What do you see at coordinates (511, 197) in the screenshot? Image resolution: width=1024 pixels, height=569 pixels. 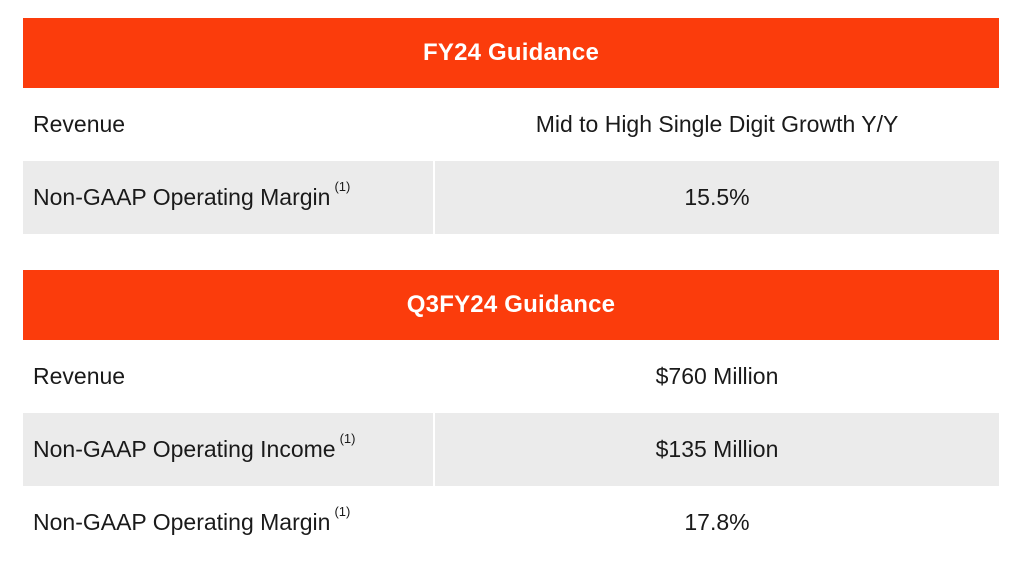 I see `table-row: Non-GAAP Operating Margin (1) 15.5%` at bounding box center [511, 197].